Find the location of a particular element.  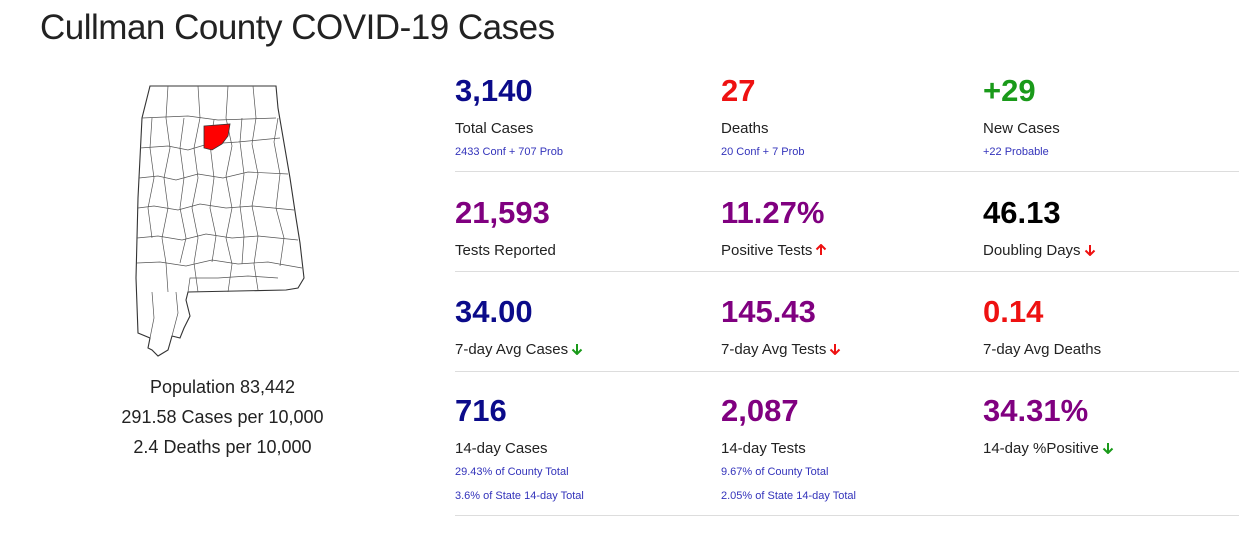

county-lines is located at coordinates (219, 212).